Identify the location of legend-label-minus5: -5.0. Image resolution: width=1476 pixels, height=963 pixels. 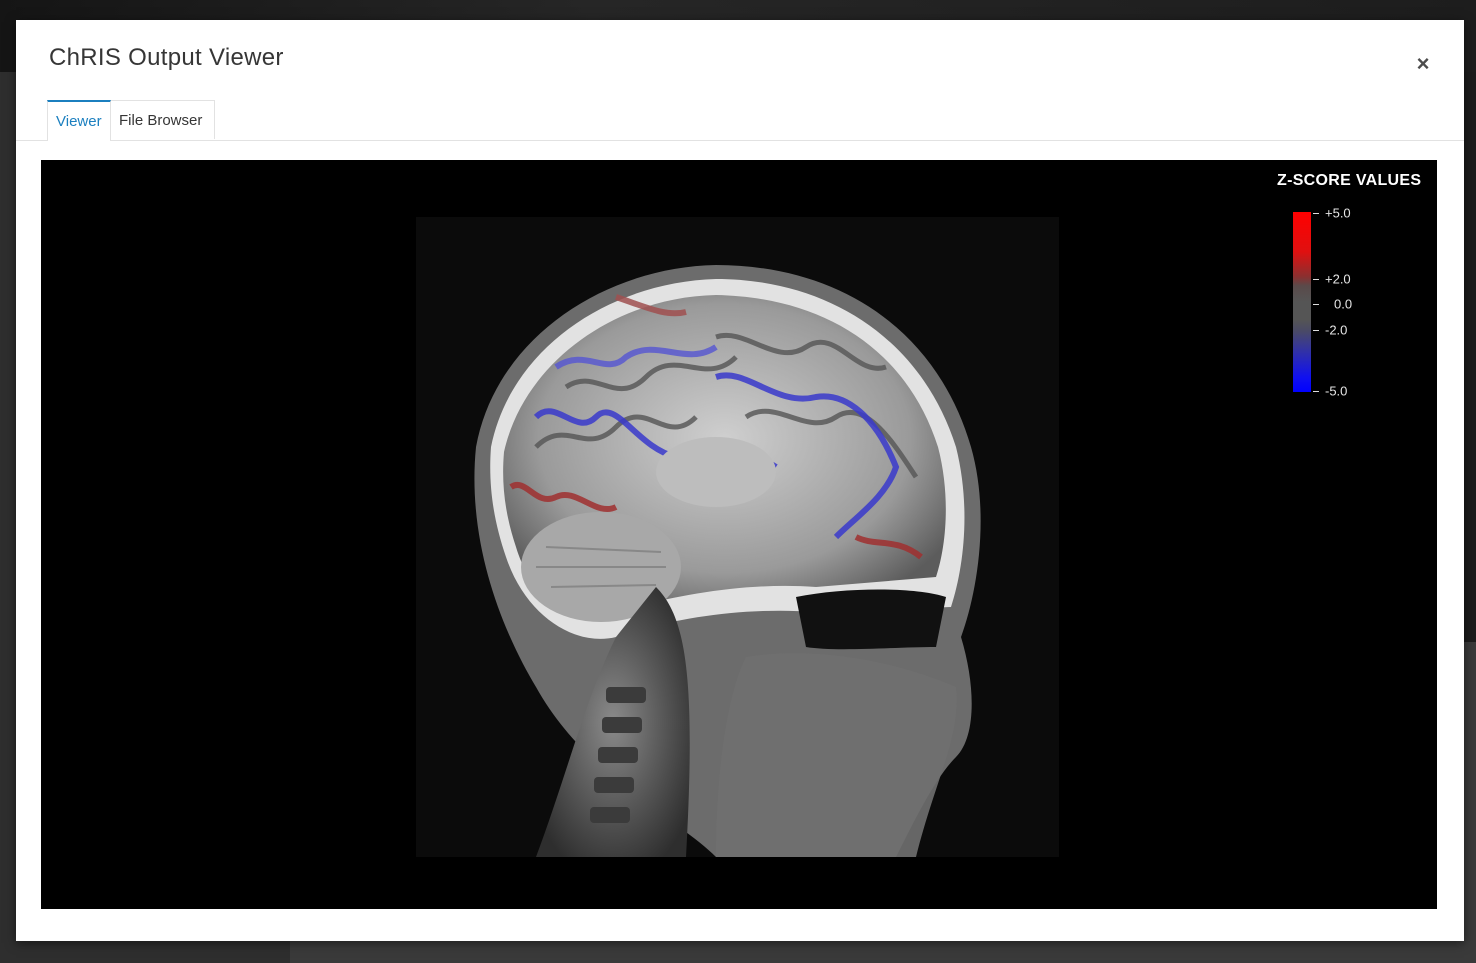
(1336, 391).